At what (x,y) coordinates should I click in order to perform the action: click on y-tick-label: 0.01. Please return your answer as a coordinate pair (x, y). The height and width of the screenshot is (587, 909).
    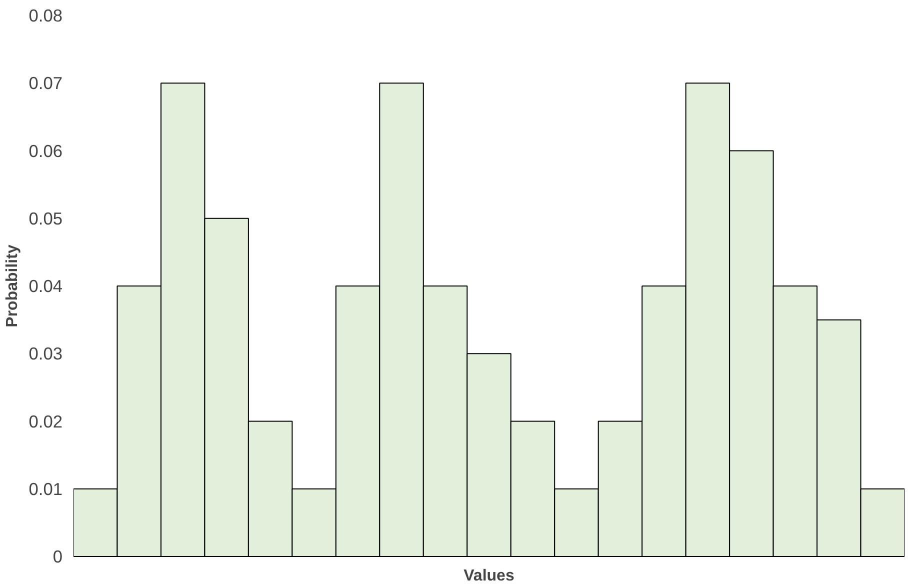
    Looking at the image, I should click on (45, 488).